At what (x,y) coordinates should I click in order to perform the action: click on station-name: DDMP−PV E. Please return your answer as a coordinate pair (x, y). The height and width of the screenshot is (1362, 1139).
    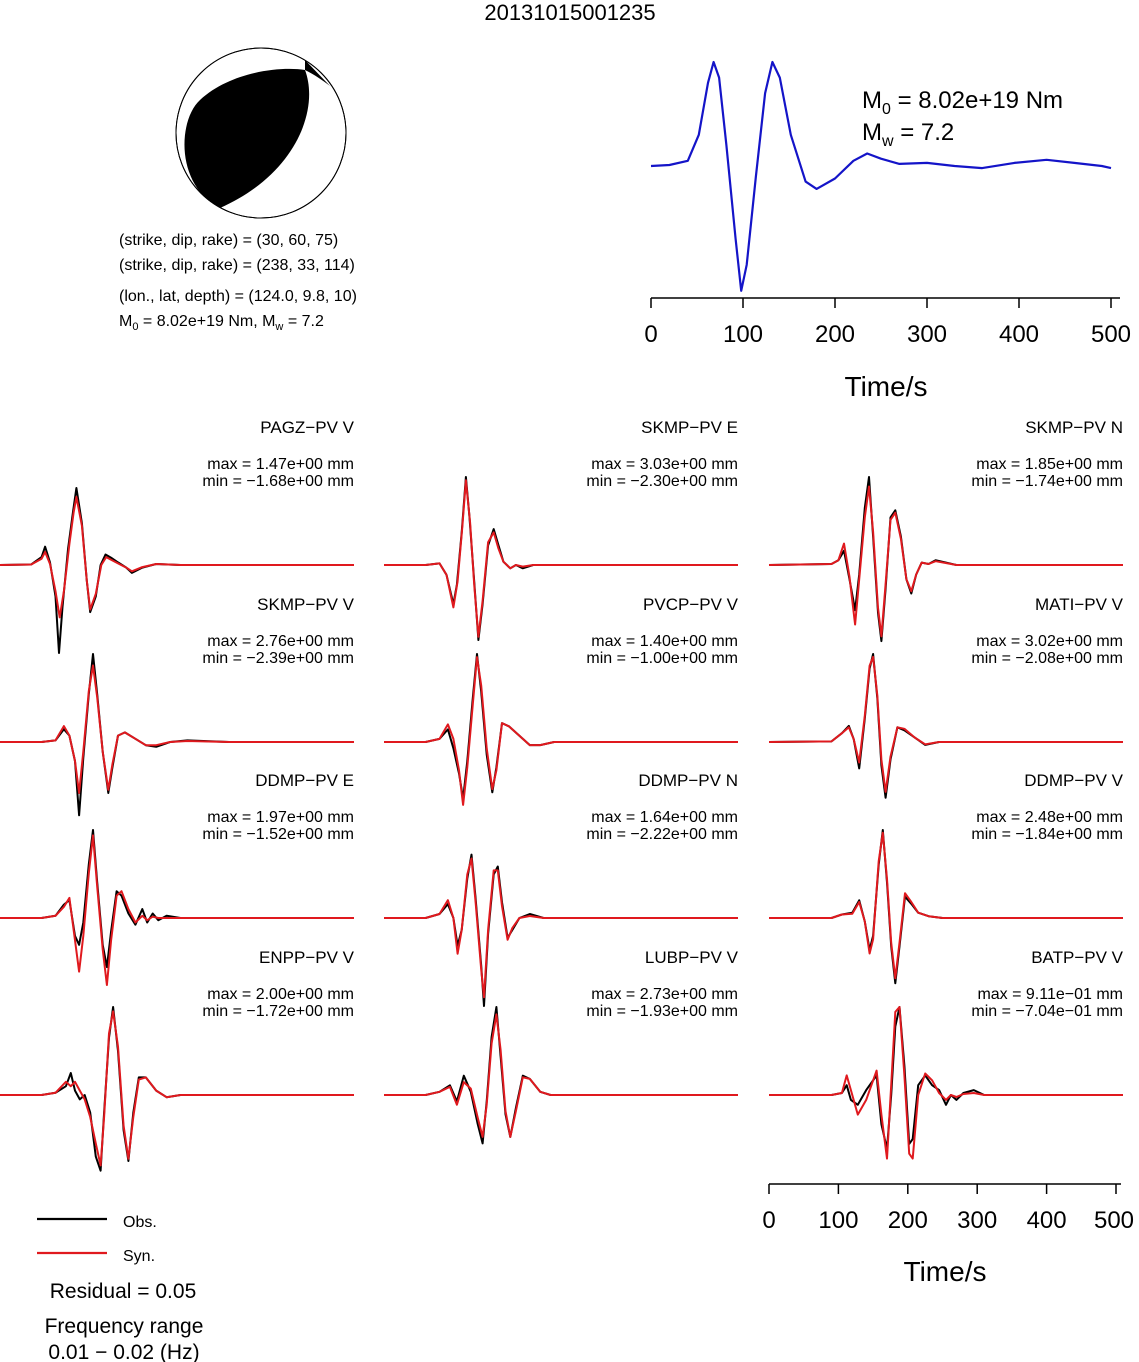
    Looking at the image, I should click on (304, 780).